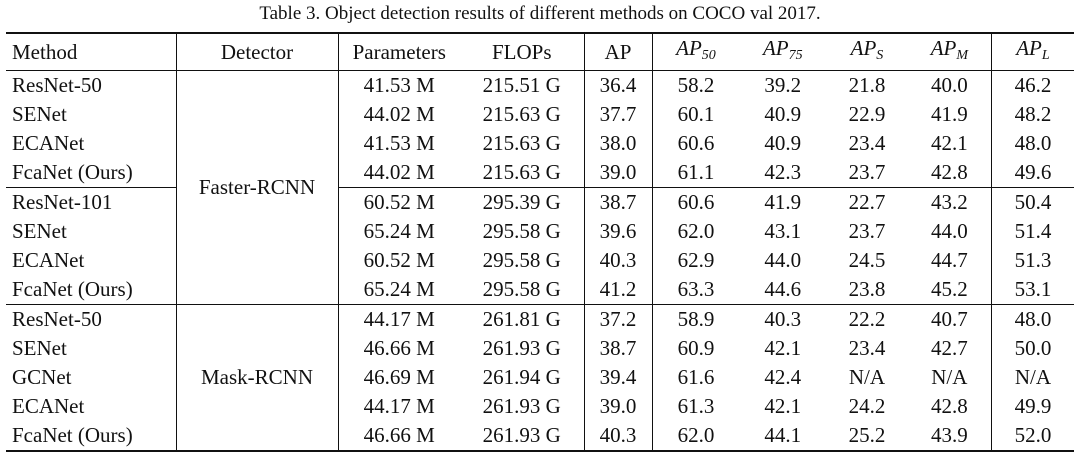 Image resolution: width=1080 pixels, height=460 pixels. I want to click on cell-ap75: 44.6, so click(783, 290).